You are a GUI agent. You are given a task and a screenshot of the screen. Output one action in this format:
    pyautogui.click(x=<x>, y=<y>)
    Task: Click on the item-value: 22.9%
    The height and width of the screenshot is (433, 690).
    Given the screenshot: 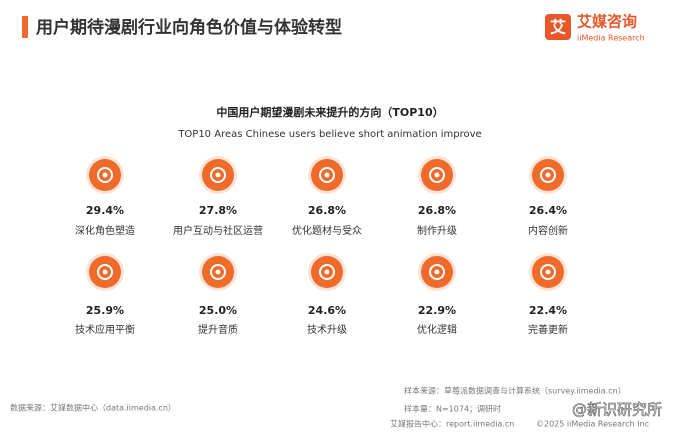 What is the action you would take?
    pyautogui.click(x=437, y=310)
    